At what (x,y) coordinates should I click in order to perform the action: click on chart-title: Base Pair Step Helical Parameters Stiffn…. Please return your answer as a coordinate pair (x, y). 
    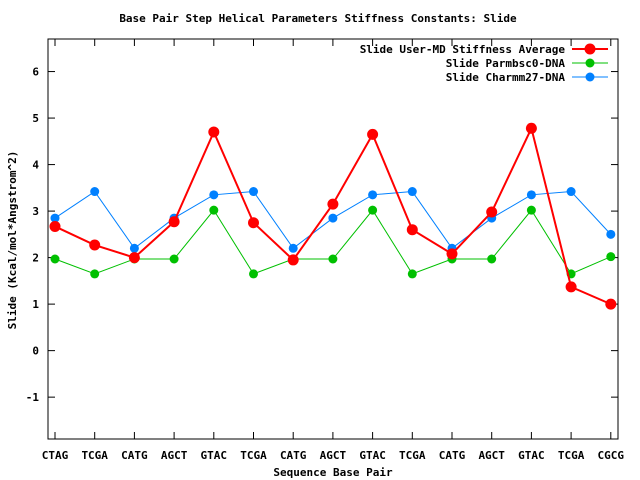
    Looking at the image, I should click on (318, 18).